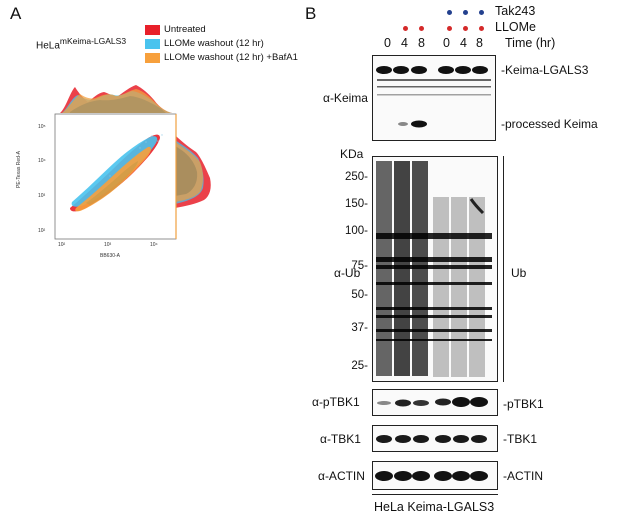 This screenshot has height=517, width=617. Describe the element at coordinates (435, 495) in the screenshot. I see `footer-line` at that location.